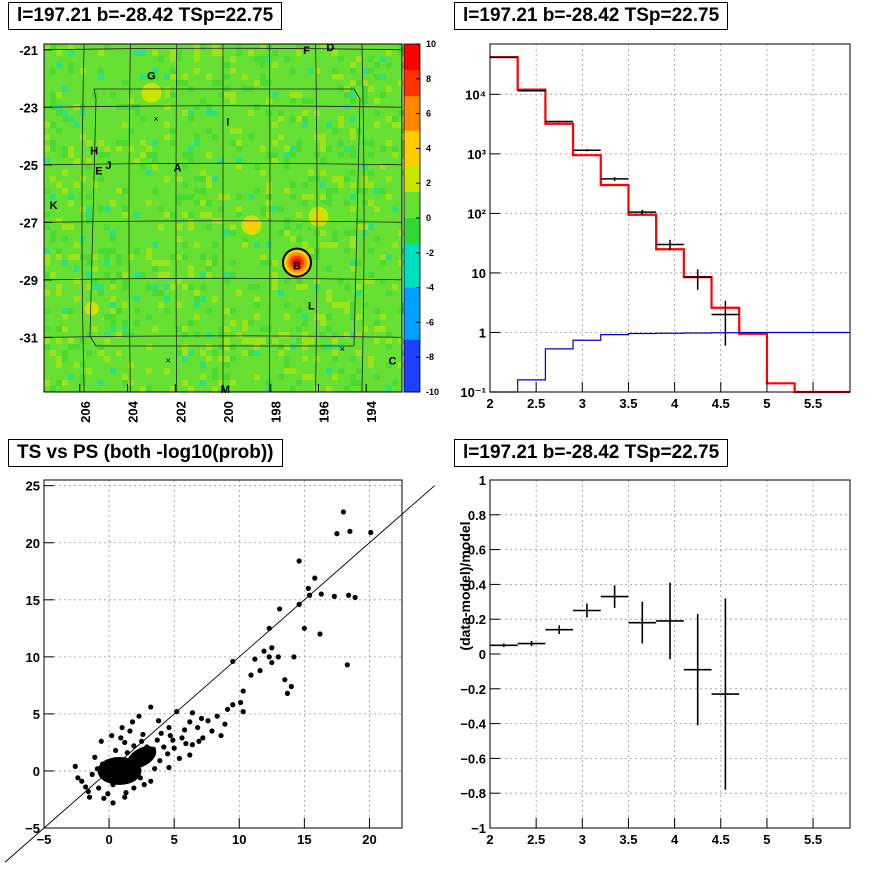  Describe the element at coordinates (430, 357) in the screenshot. I see `colorbar-tick-label: -8` at that location.